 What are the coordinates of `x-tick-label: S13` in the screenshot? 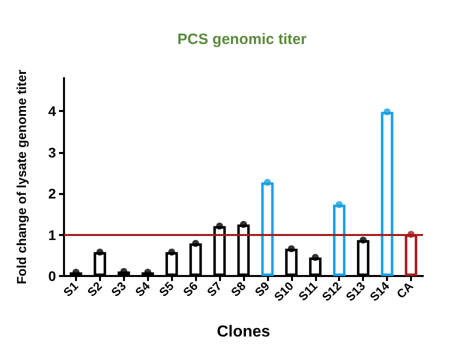 It's located at (355, 291).